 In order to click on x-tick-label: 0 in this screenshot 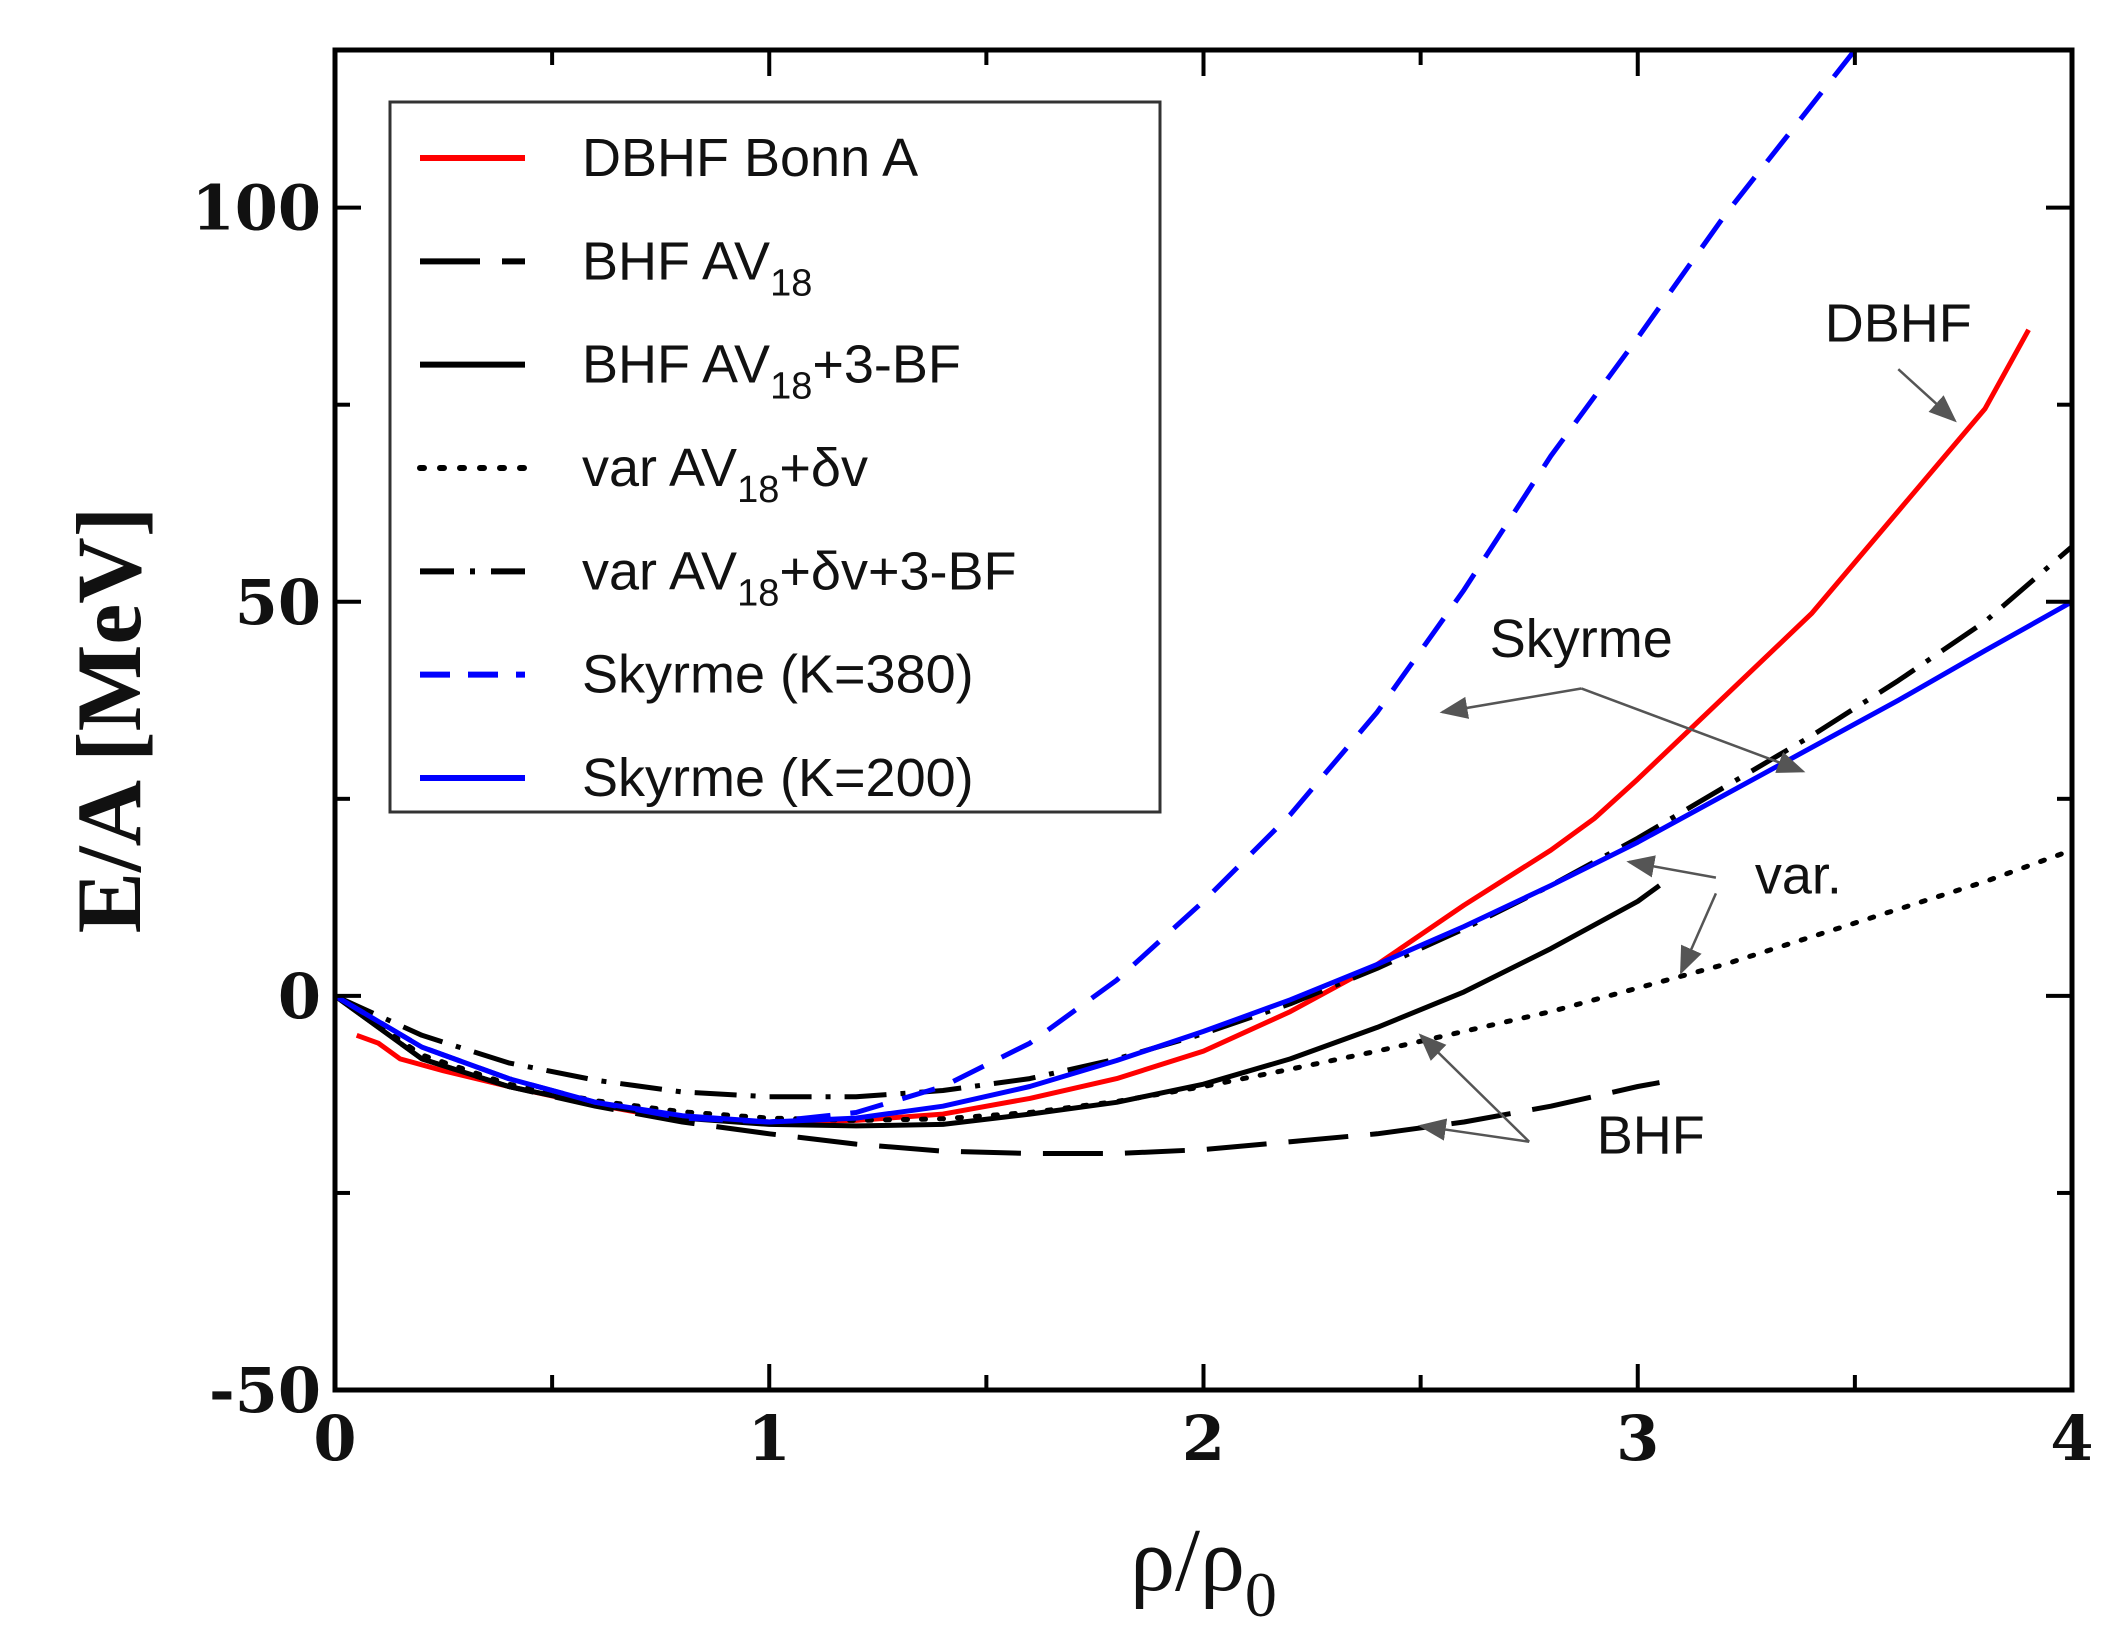, I will do `click(334, 1438)`.